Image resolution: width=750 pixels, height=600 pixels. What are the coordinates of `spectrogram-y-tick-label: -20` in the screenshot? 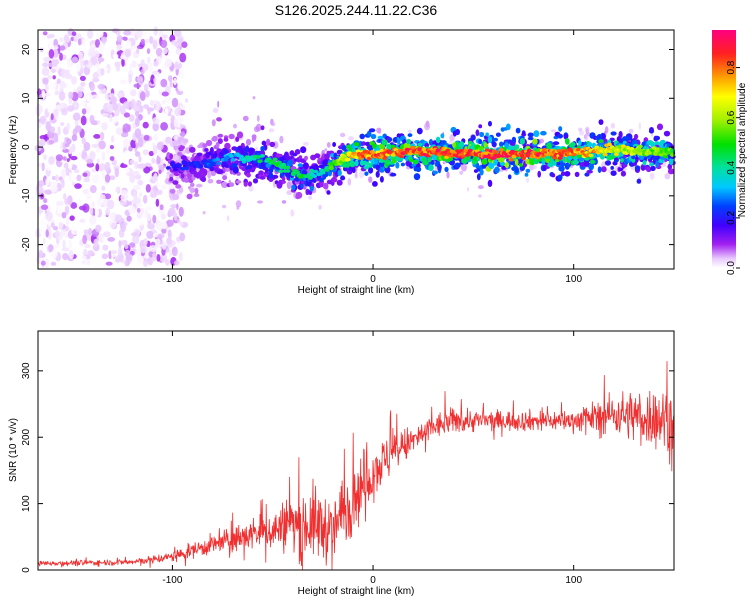 It's located at (26, 244).